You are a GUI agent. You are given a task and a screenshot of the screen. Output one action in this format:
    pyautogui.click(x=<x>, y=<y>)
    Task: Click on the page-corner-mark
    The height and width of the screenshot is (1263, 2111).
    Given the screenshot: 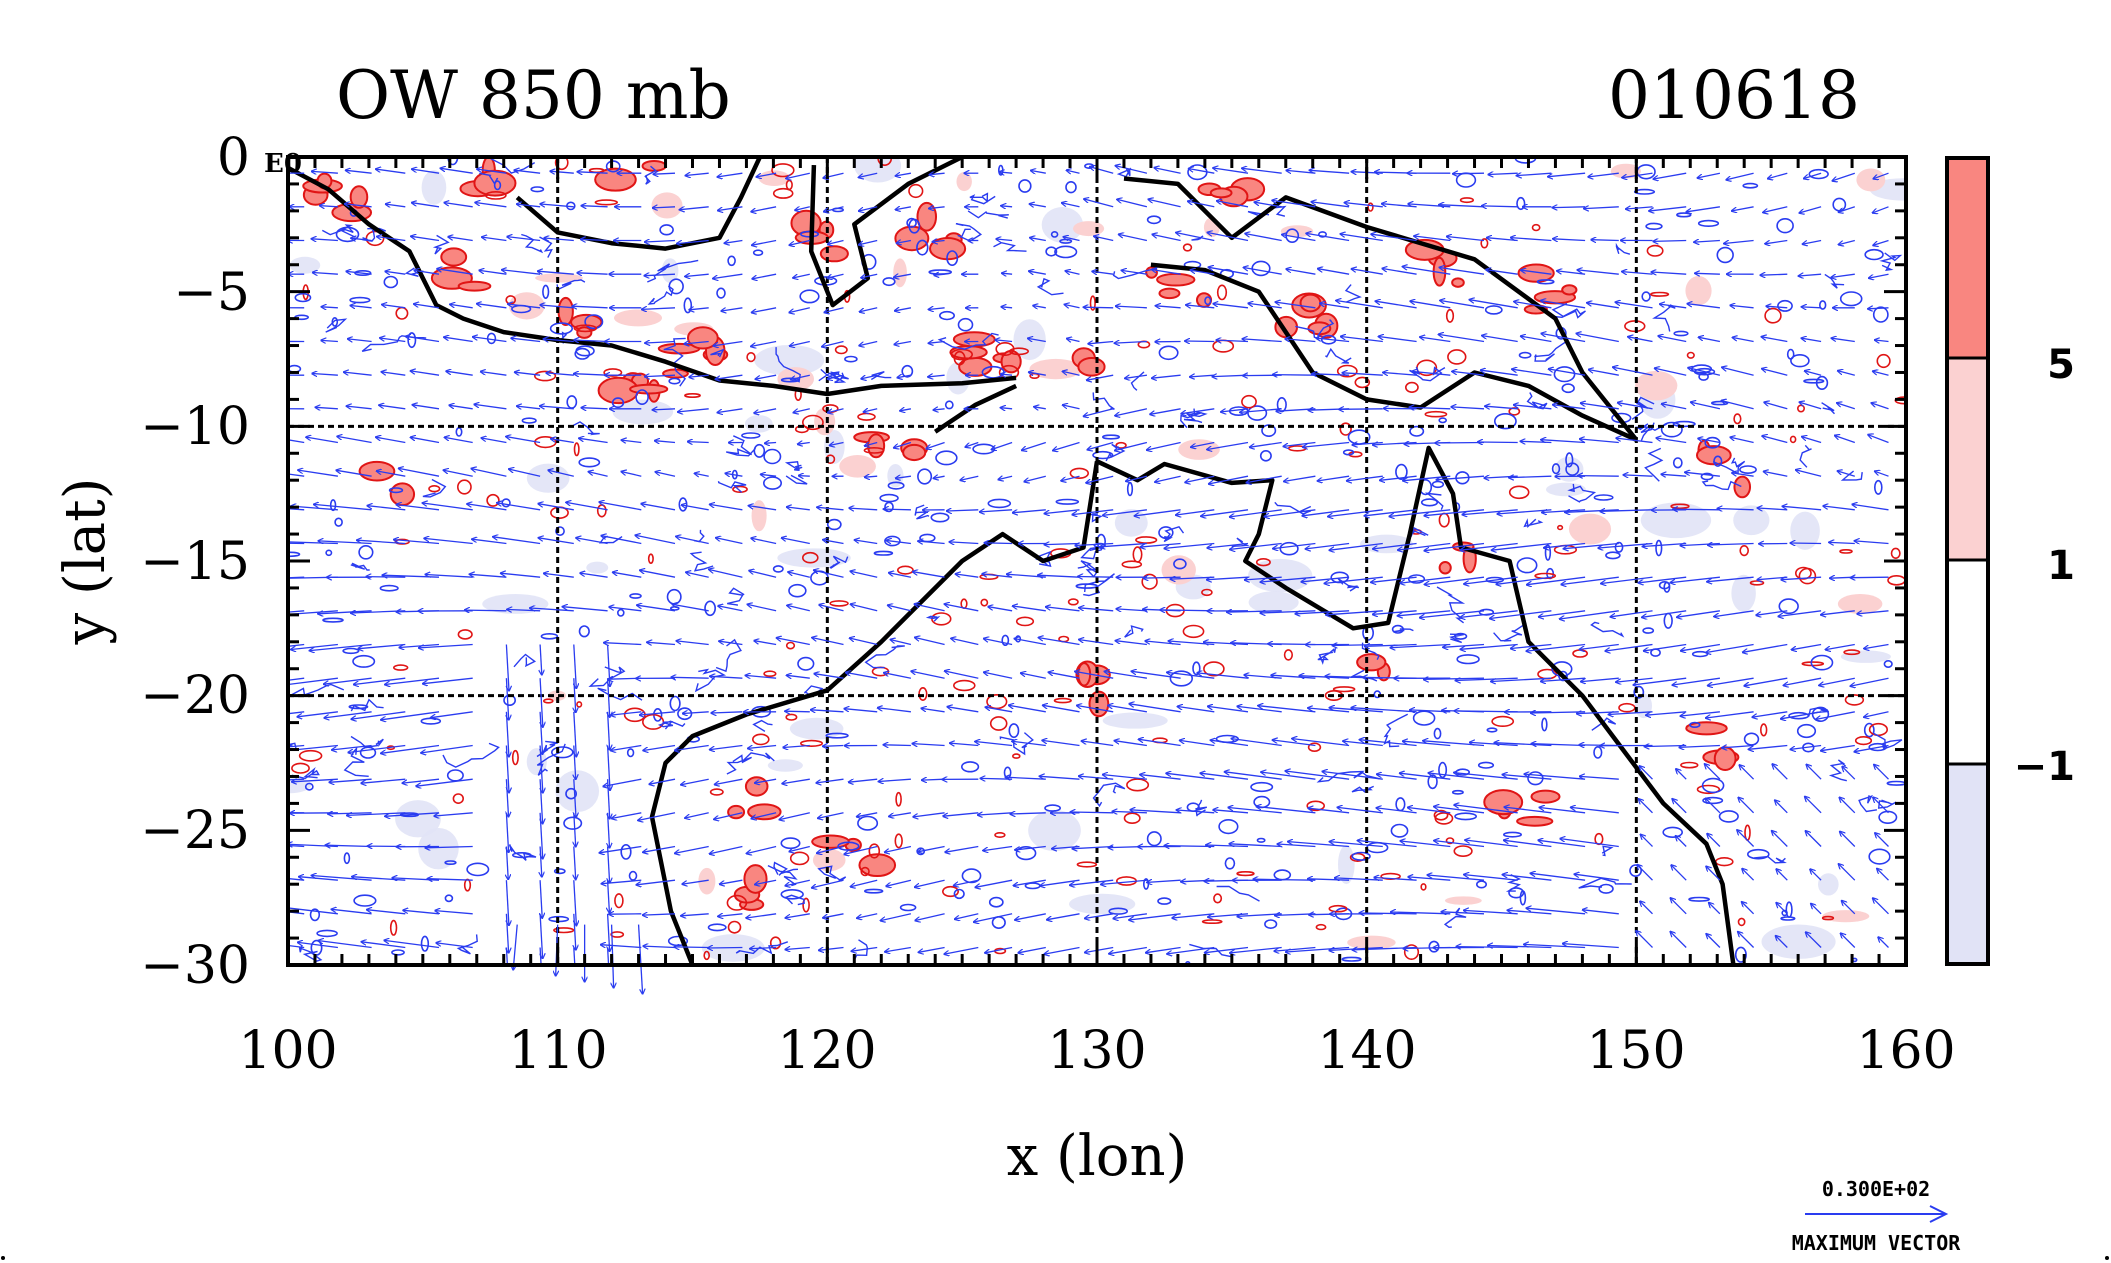 What is the action you would take?
    pyautogui.click(x=2107, y=1258)
    